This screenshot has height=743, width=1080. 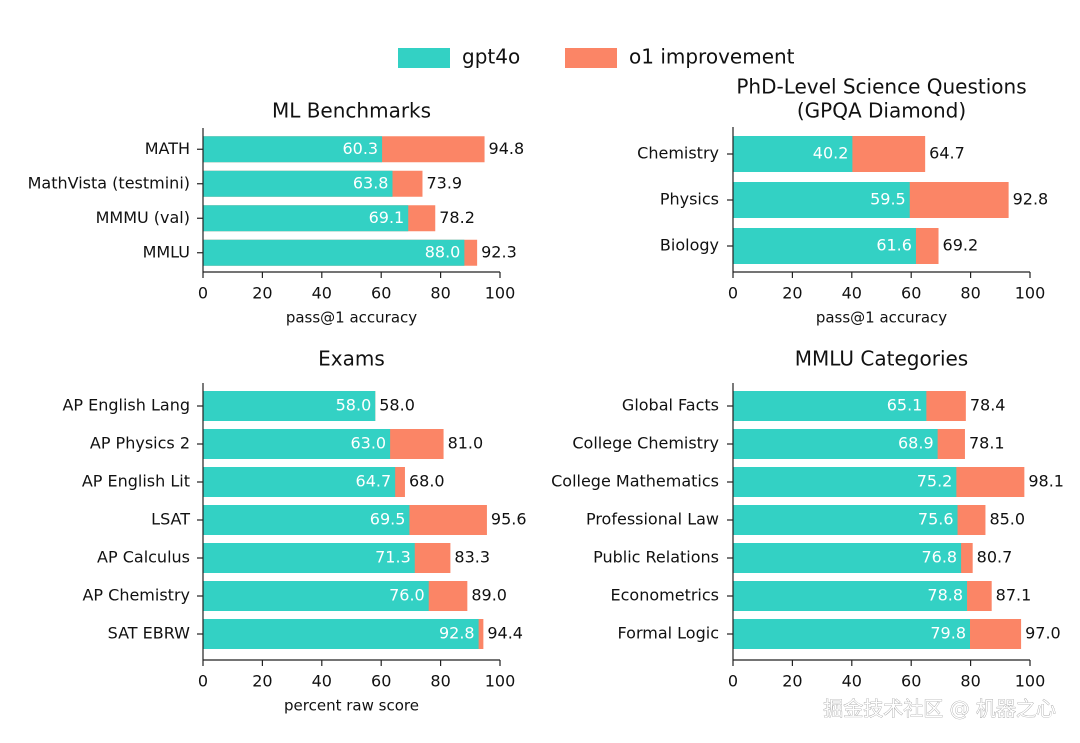 I want to click on value-label: 68.0, so click(x=427, y=481).